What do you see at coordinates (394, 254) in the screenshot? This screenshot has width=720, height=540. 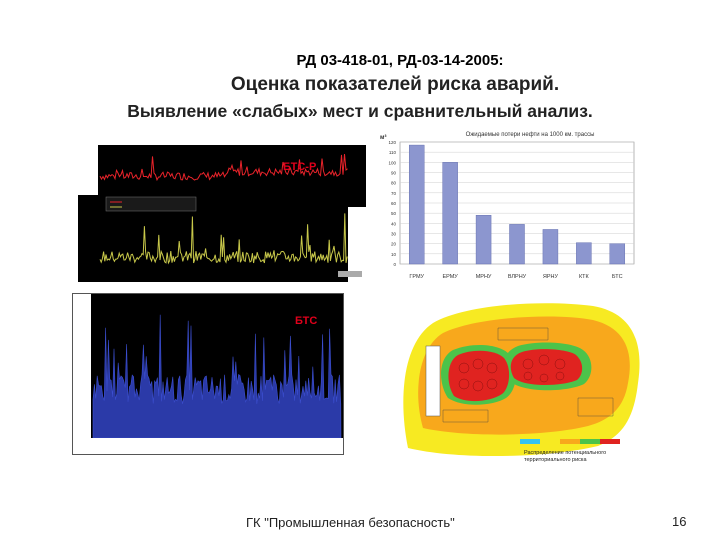 I see `y-tick-label: 10` at bounding box center [394, 254].